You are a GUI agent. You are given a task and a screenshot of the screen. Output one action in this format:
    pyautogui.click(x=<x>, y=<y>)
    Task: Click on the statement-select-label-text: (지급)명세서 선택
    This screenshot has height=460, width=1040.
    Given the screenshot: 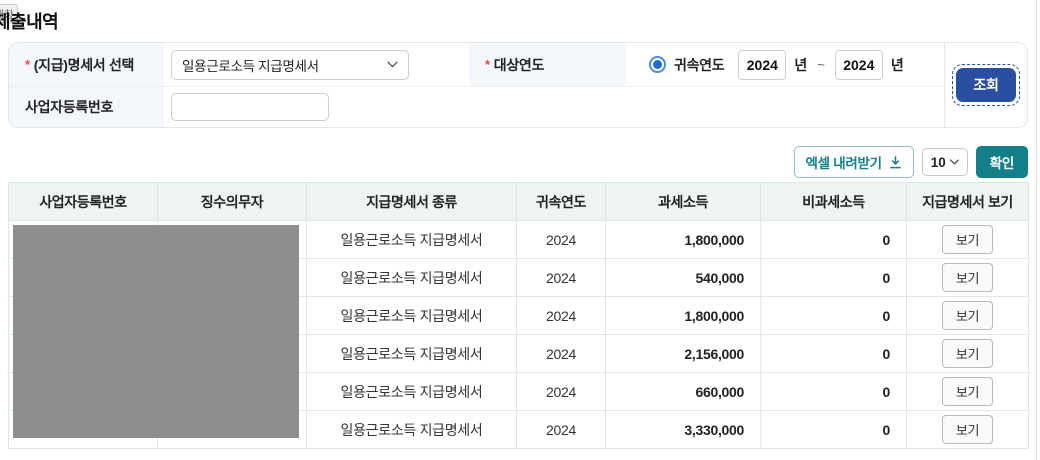 What is the action you would take?
    pyautogui.click(x=84, y=64)
    